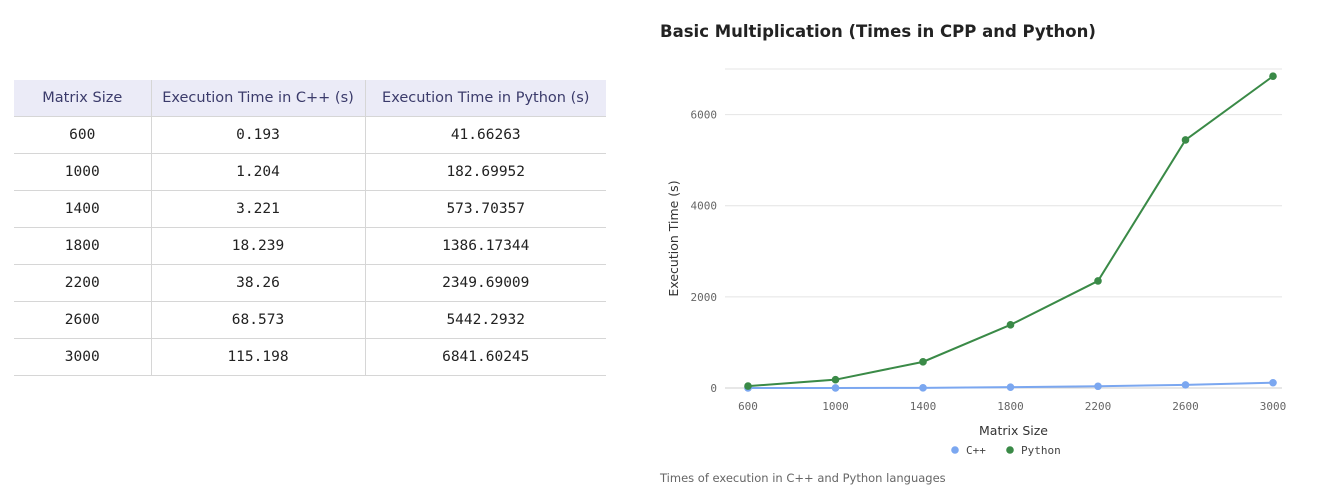  Describe the element at coordinates (258, 283) in the screenshot. I see `cell-cpp-time: 38.26` at that location.